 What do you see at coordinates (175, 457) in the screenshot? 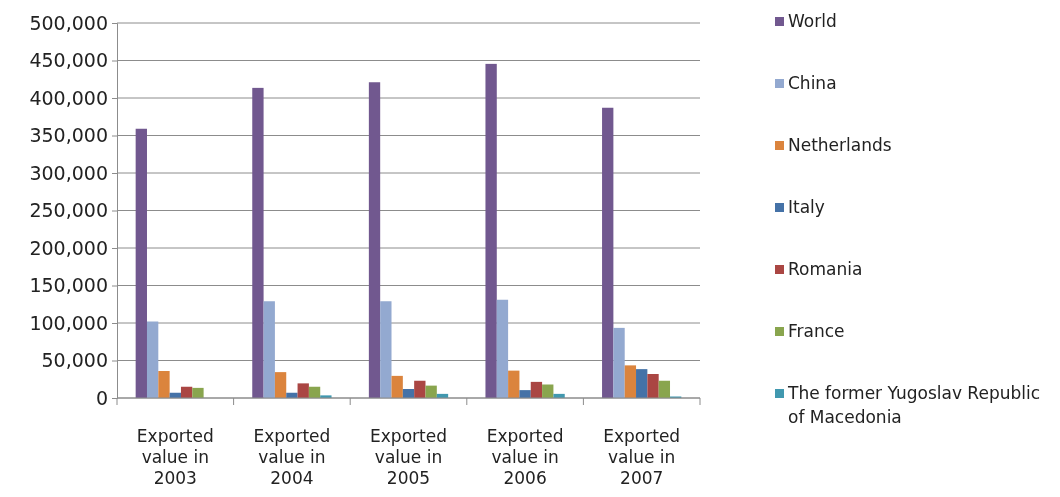
I see `x-tick-label: Exported value in 2003` at bounding box center [175, 457].